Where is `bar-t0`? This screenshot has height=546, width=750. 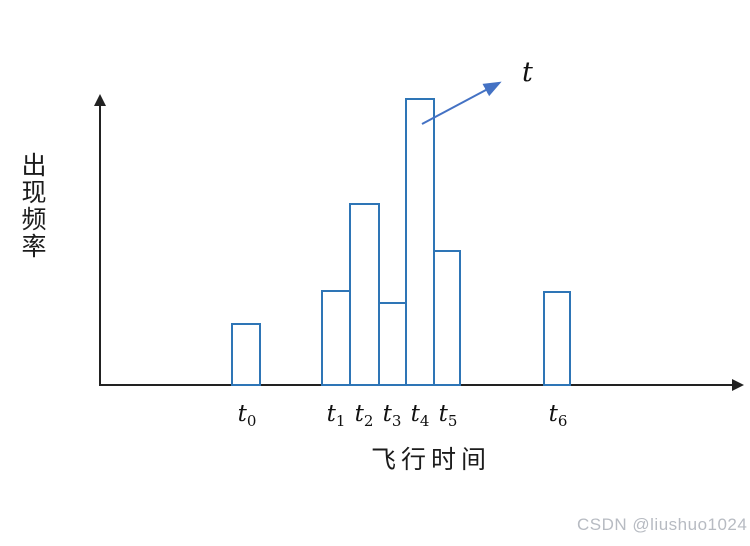
bar-t0 is located at coordinates (246, 354).